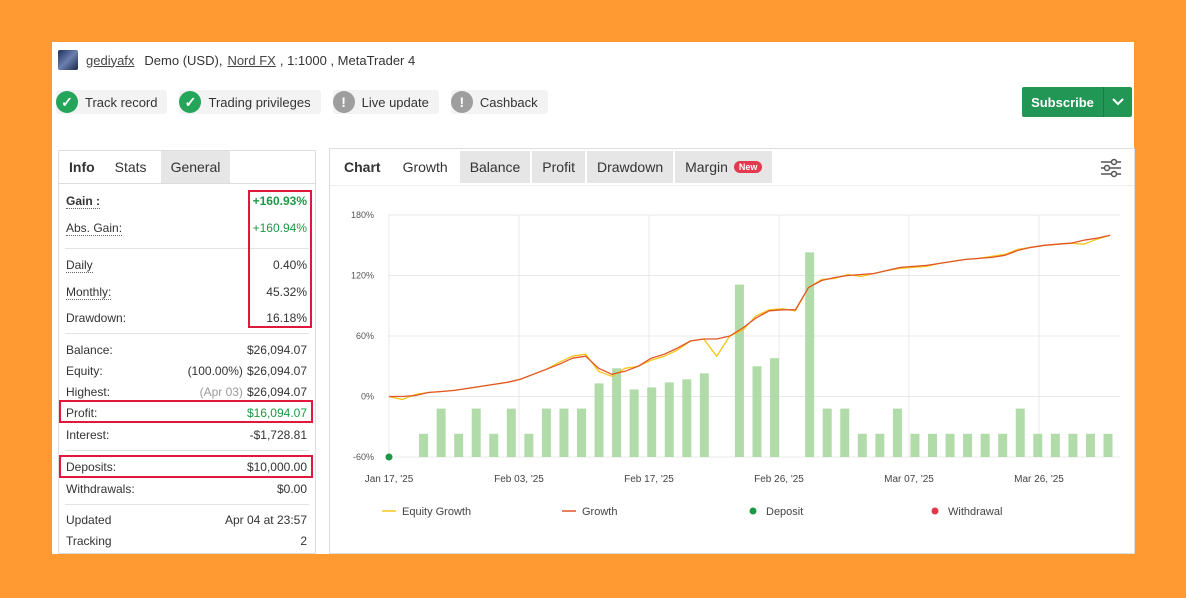 The width and height of the screenshot is (1186, 598). Describe the element at coordinates (365, 336) in the screenshot. I see `y-tick-label: 60%` at that location.